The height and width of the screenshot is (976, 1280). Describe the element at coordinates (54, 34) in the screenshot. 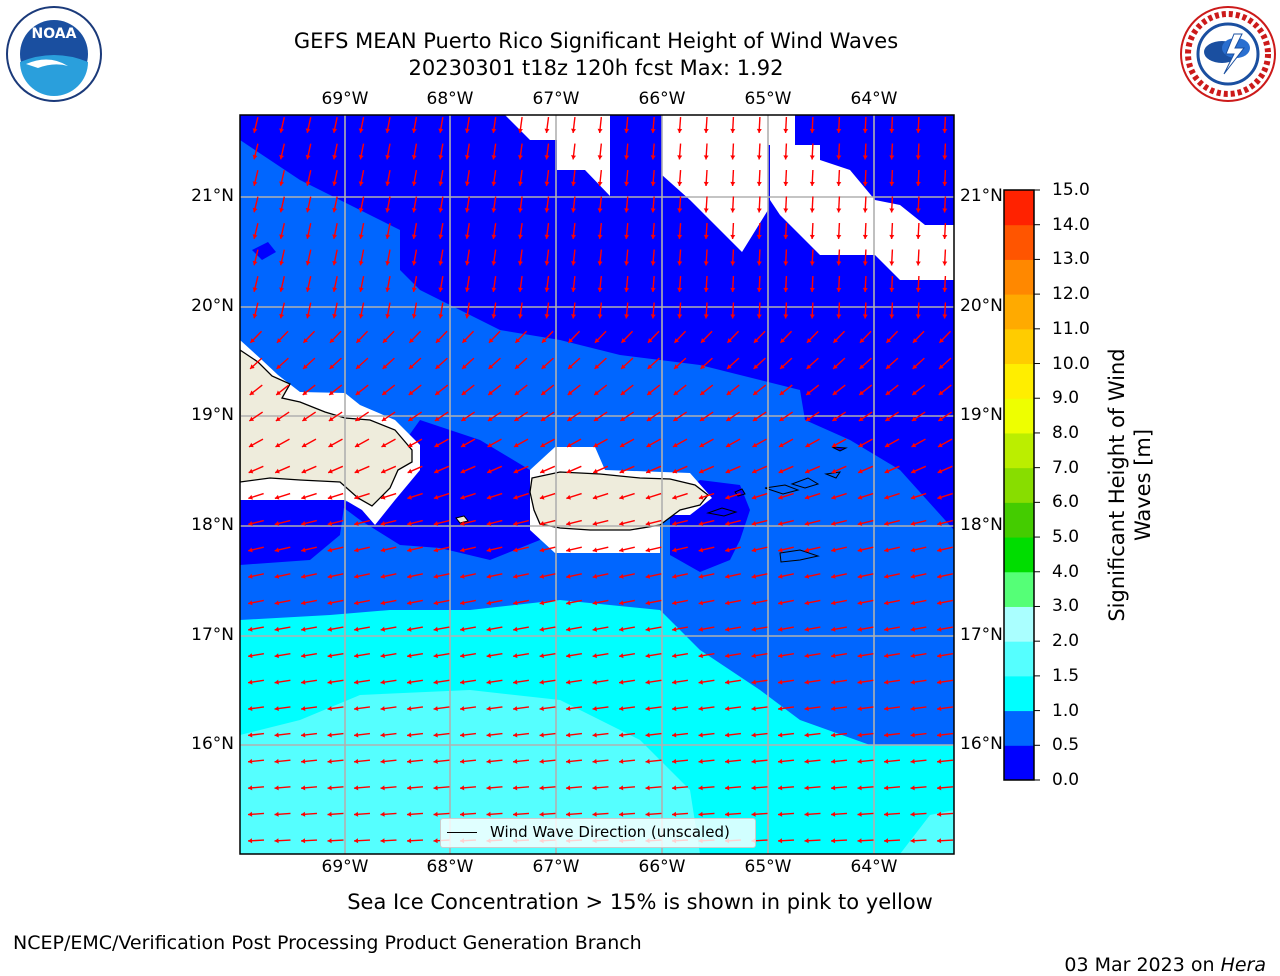

I see `noaa-logo-text: NOAA` at that location.